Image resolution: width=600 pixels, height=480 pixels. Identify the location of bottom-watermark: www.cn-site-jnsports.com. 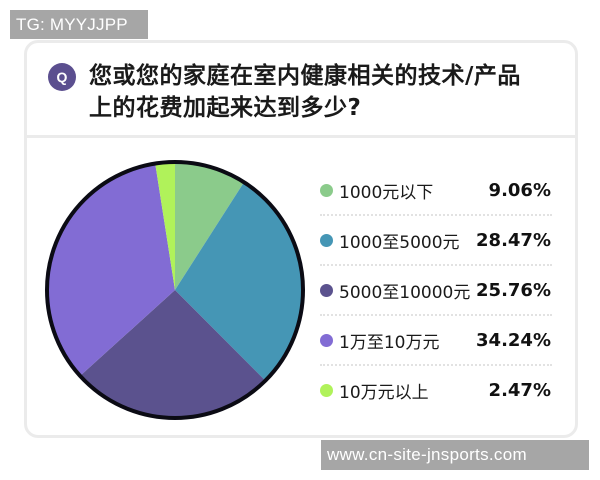
(455, 455).